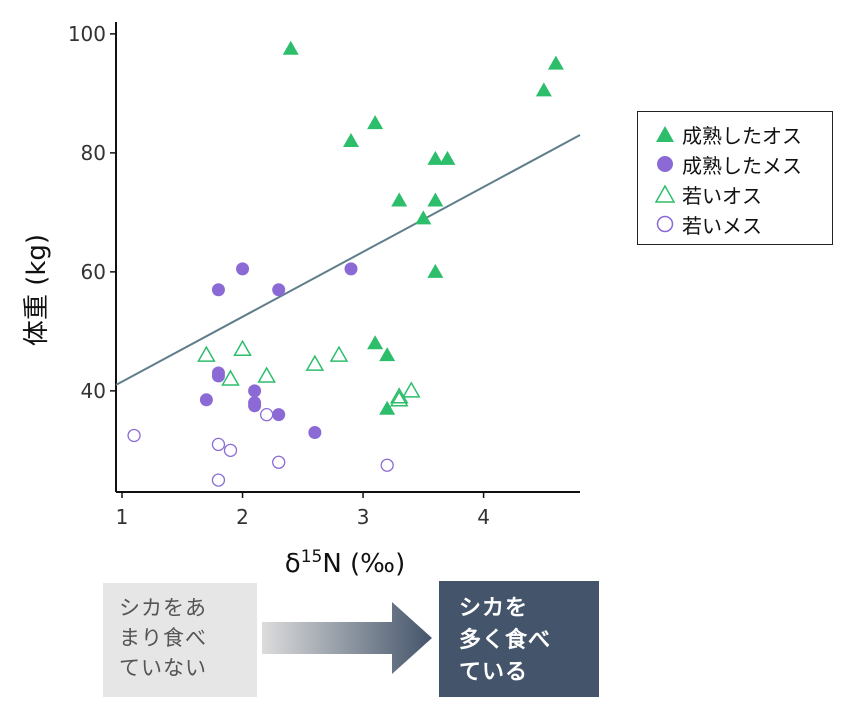 The image size is (846, 705). I want to click on x-tick-label: 4, so click(483, 517).